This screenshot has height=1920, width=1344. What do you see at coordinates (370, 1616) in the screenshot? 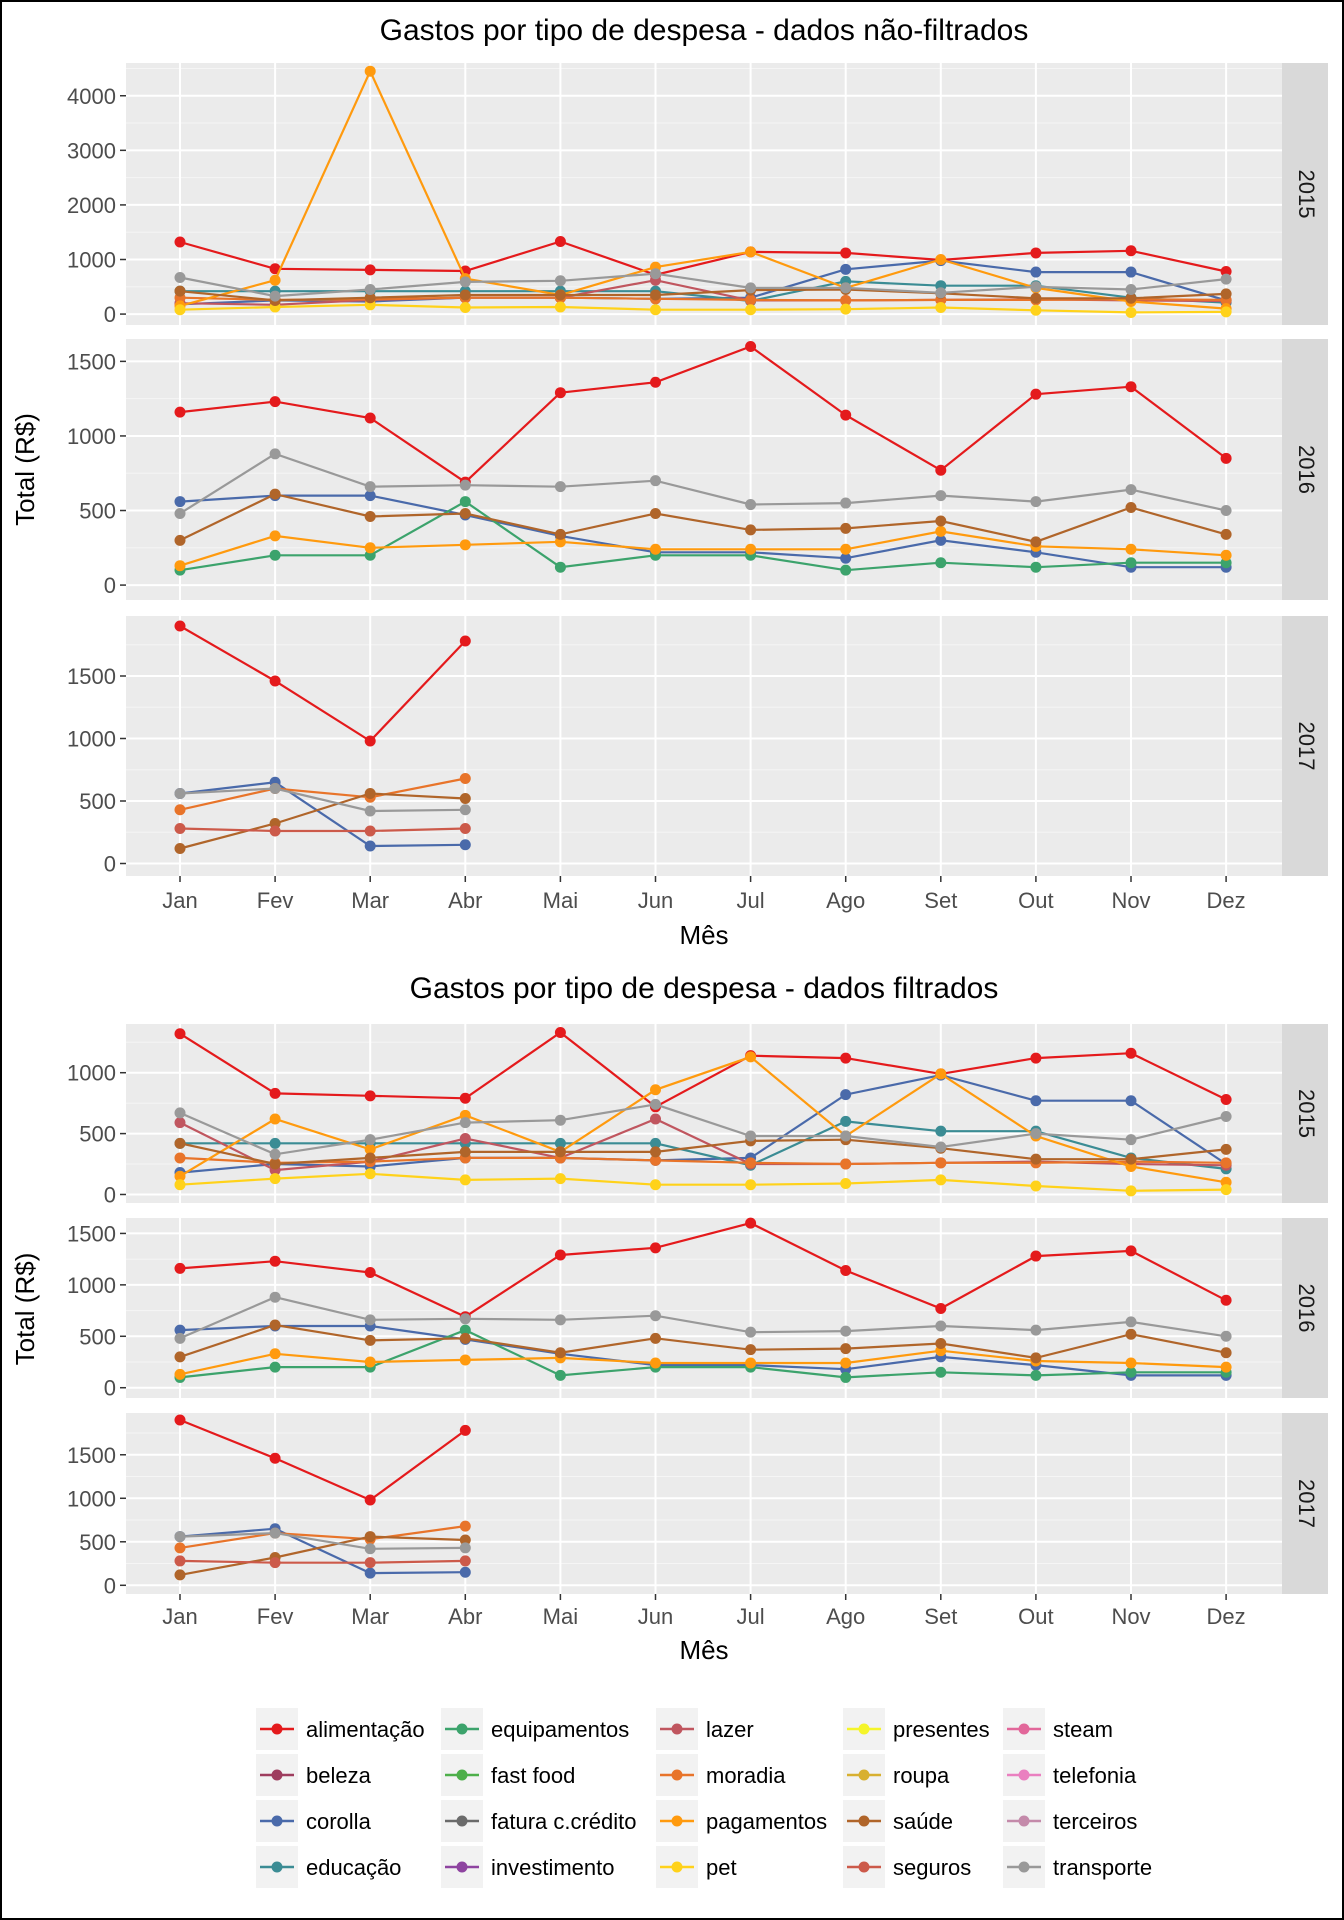
I see `x-tick-label: Mar` at bounding box center [370, 1616].